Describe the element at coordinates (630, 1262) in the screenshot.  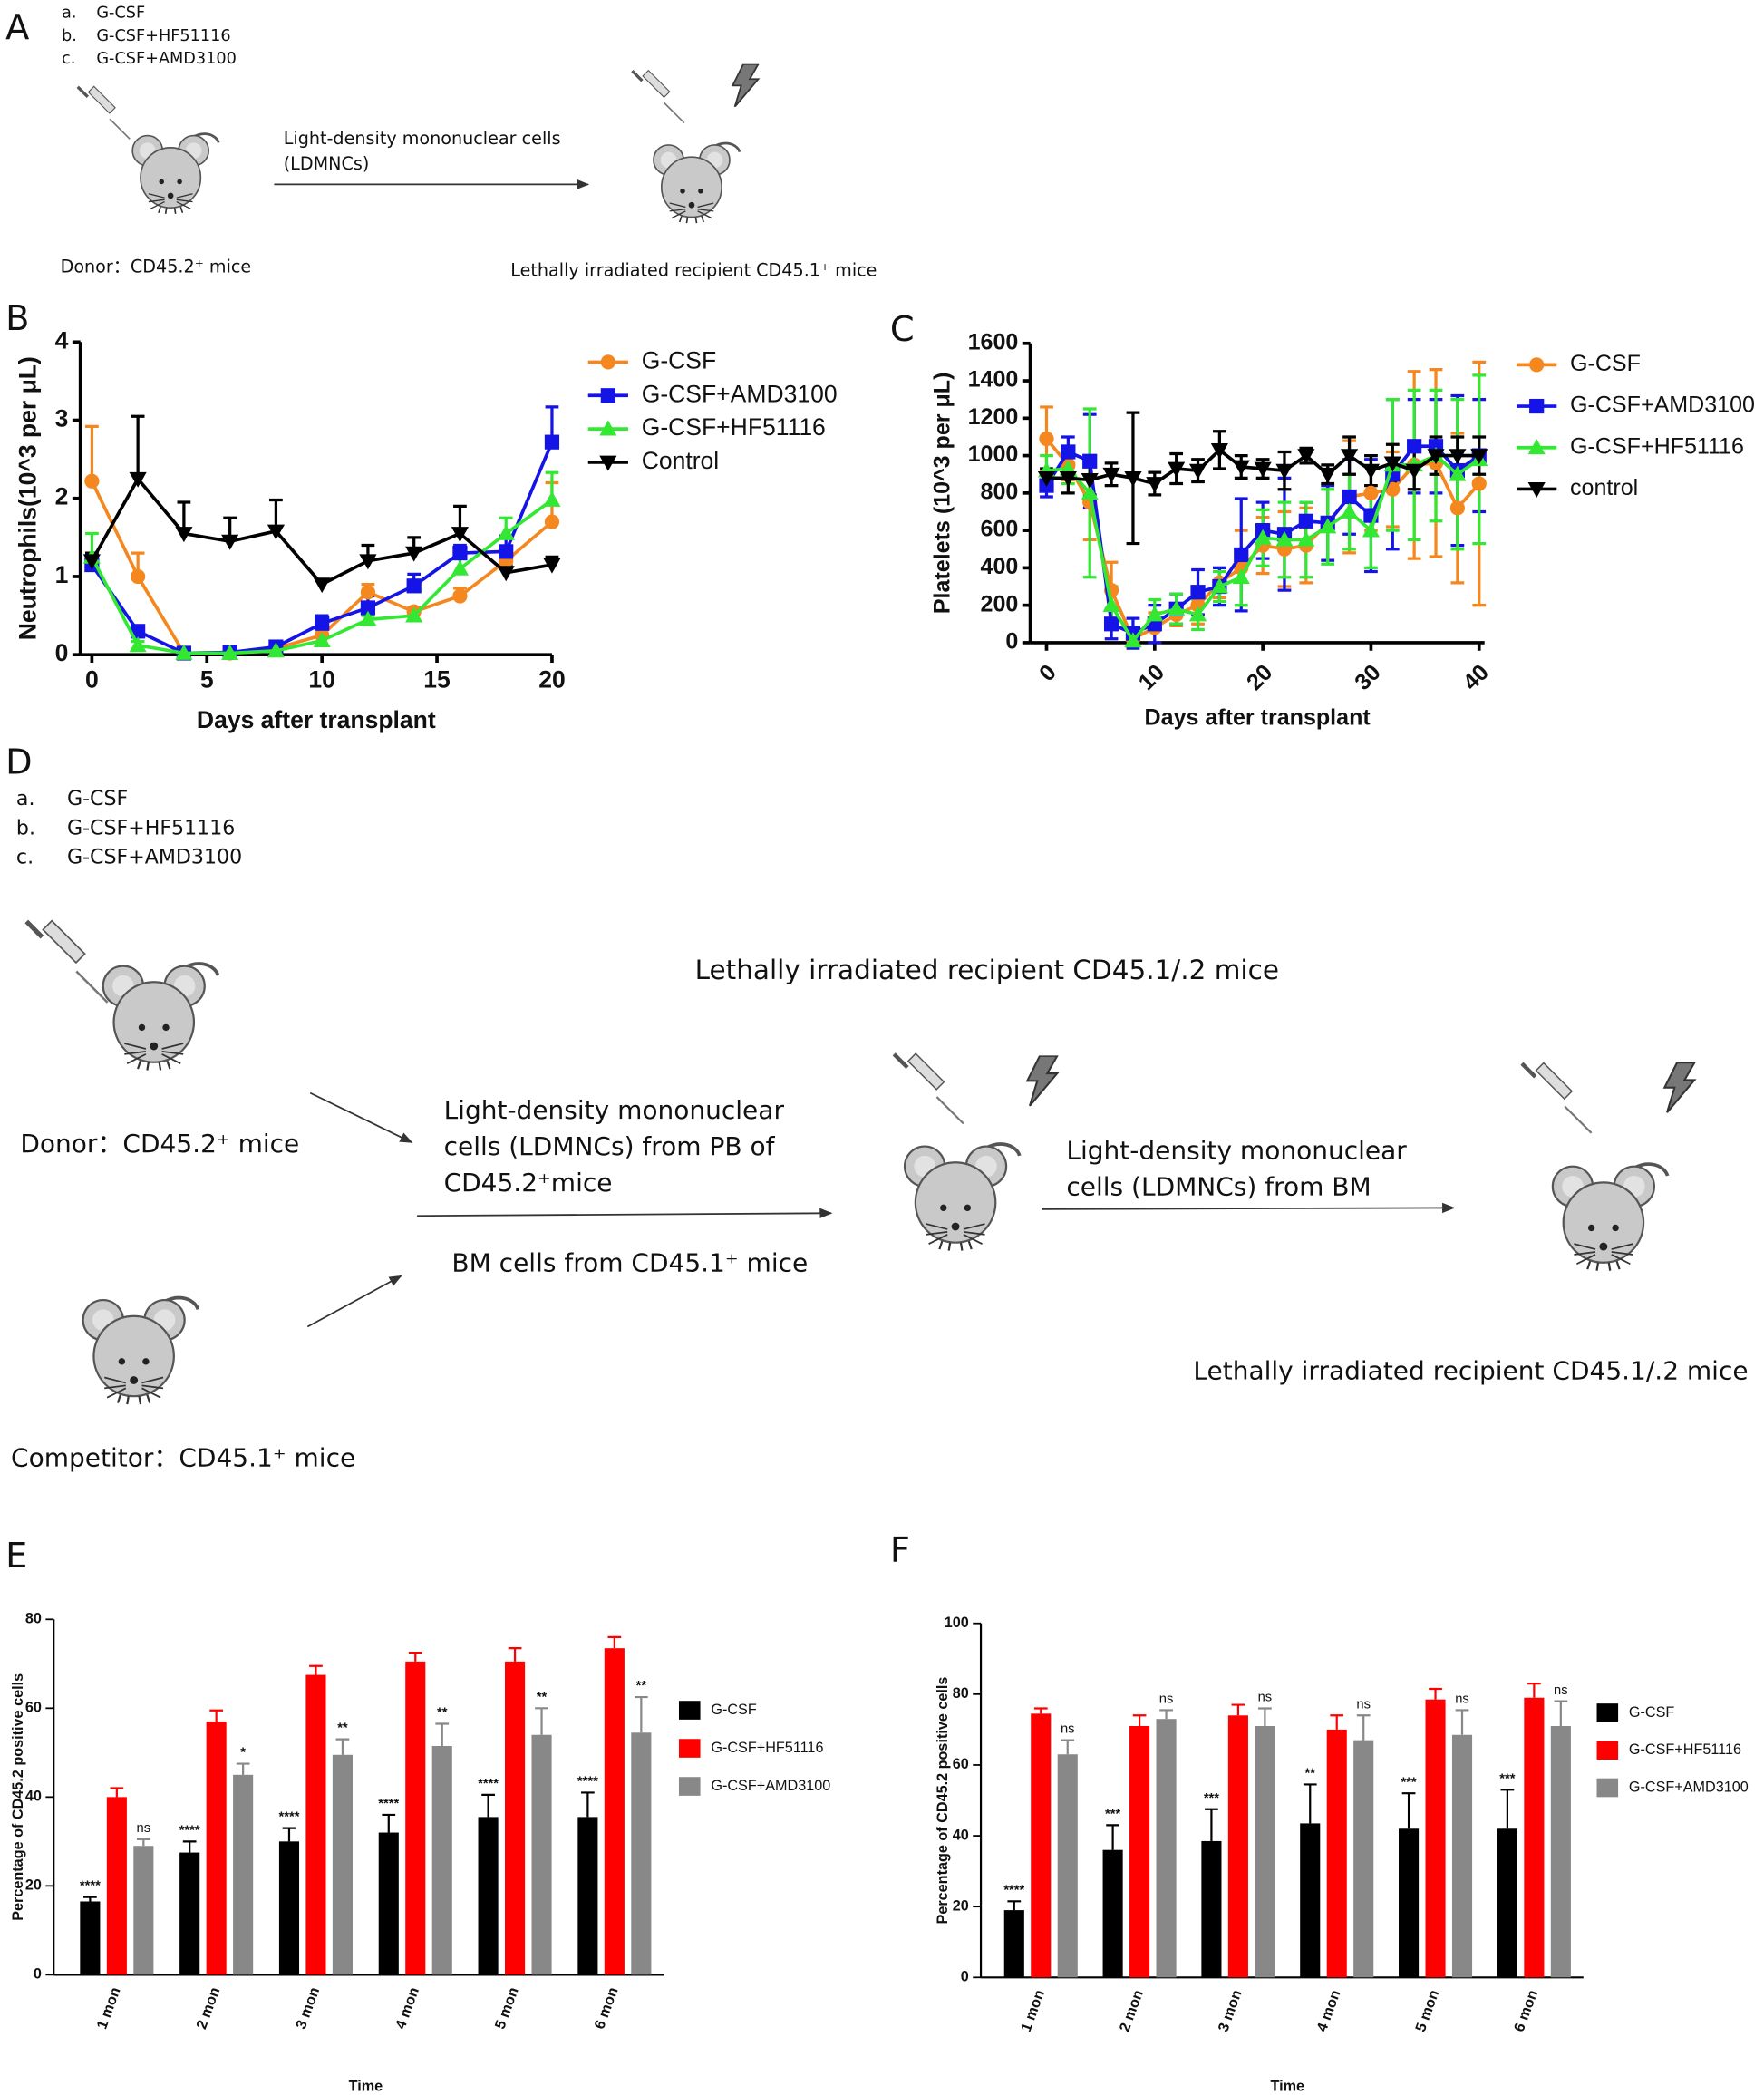
I see `bm-label: BM cells from CD45.1⁺ mice` at that location.